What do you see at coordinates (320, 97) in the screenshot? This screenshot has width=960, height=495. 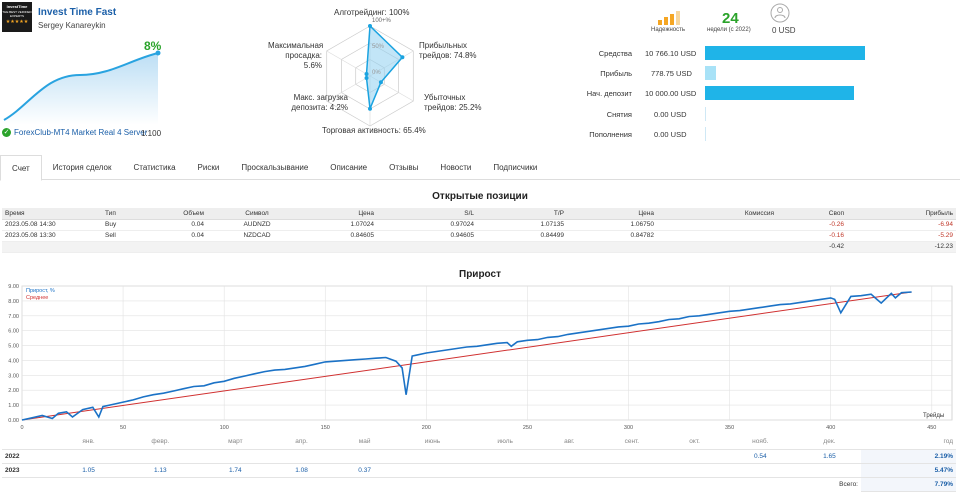 I see `radar-label-load-line1: Макс. загрузка` at bounding box center [320, 97].